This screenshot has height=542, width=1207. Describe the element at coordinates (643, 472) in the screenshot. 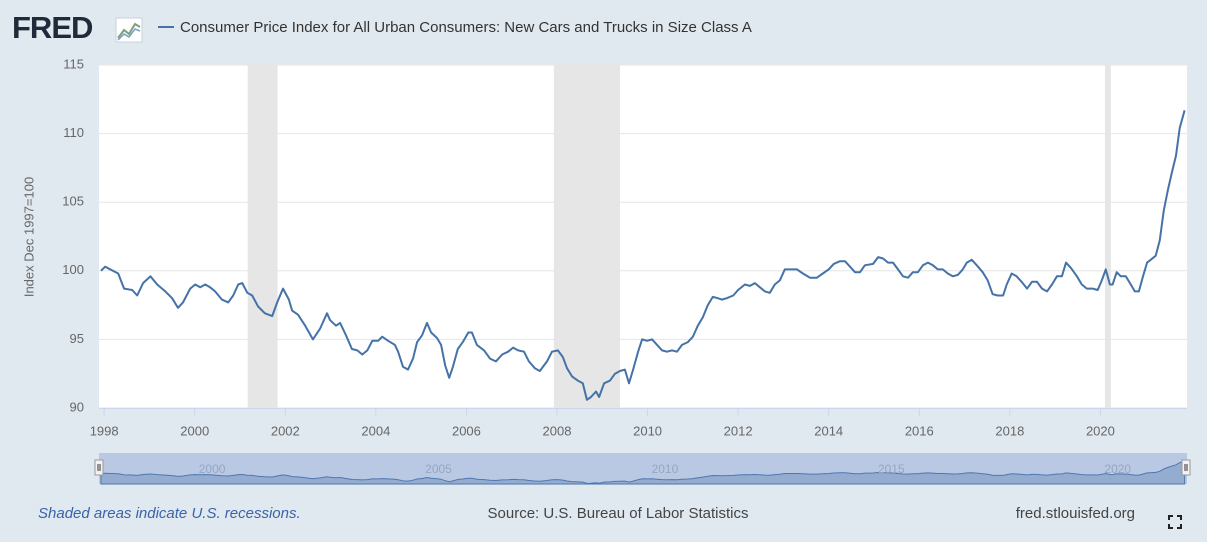

I see `navigator-area` at that location.